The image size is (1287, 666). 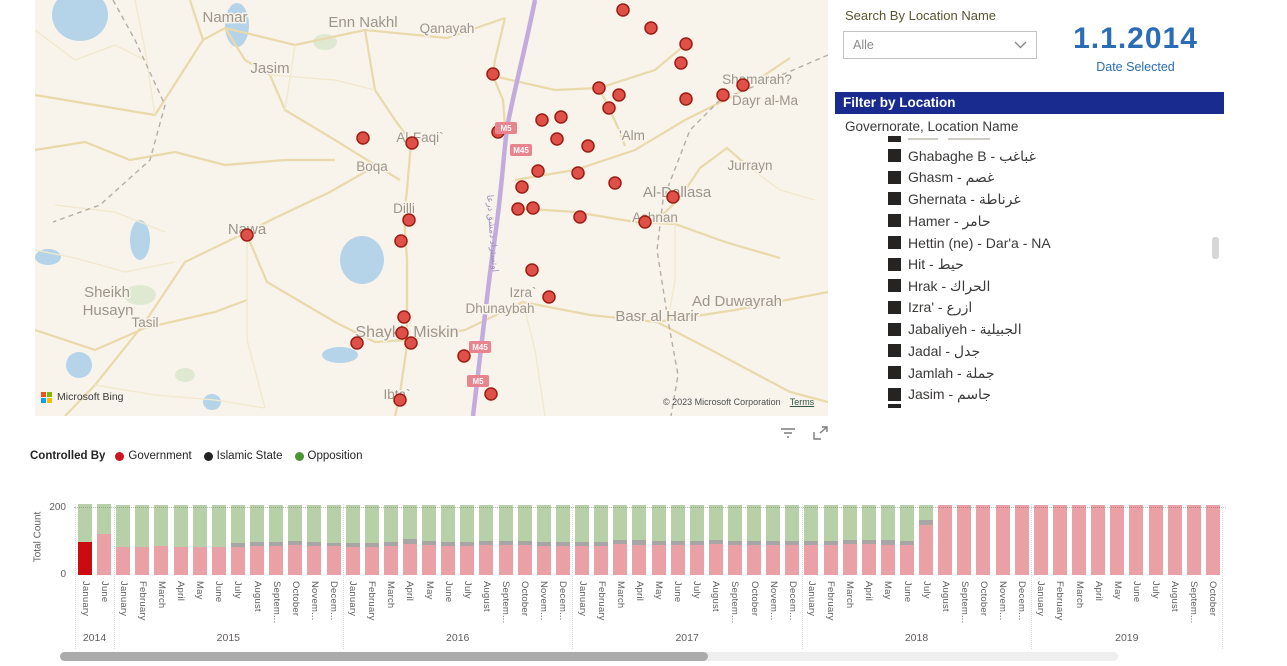 What do you see at coordinates (1030, 308) in the screenshot?
I see `filter-item: Izra' - ازرع` at bounding box center [1030, 308].